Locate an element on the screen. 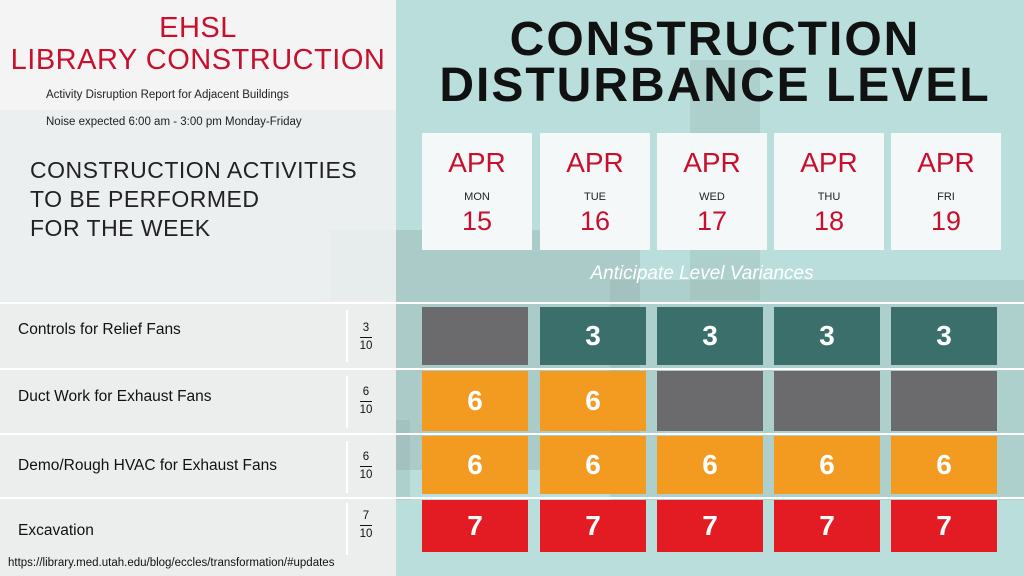  day-weekday: THU is located at coordinates (829, 197).